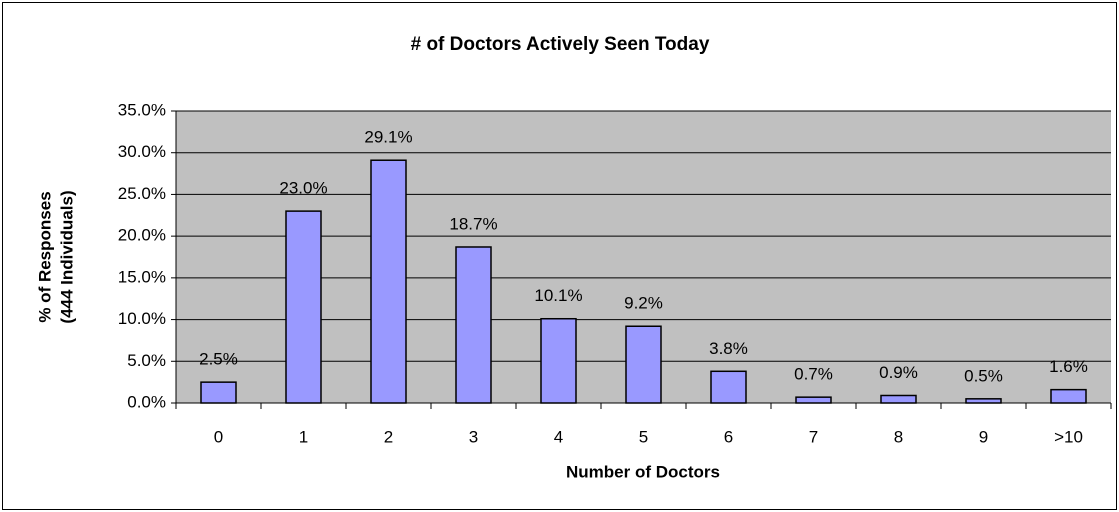 Image resolution: width=1119 pixels, height=512 pixels. Describe the element at coordinates (643, 471) in the screenshot. I see `x-axis-title: Number of Doctors` at that location.